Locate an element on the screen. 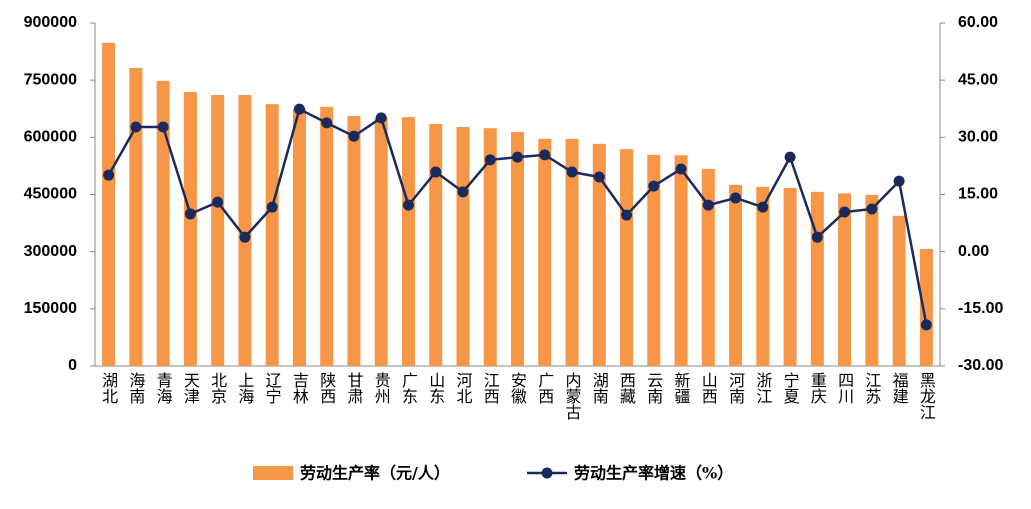 The width and height of the screenshot is (1031, 509). x-tick-label: 江西 is located at coordinates (490, 388).